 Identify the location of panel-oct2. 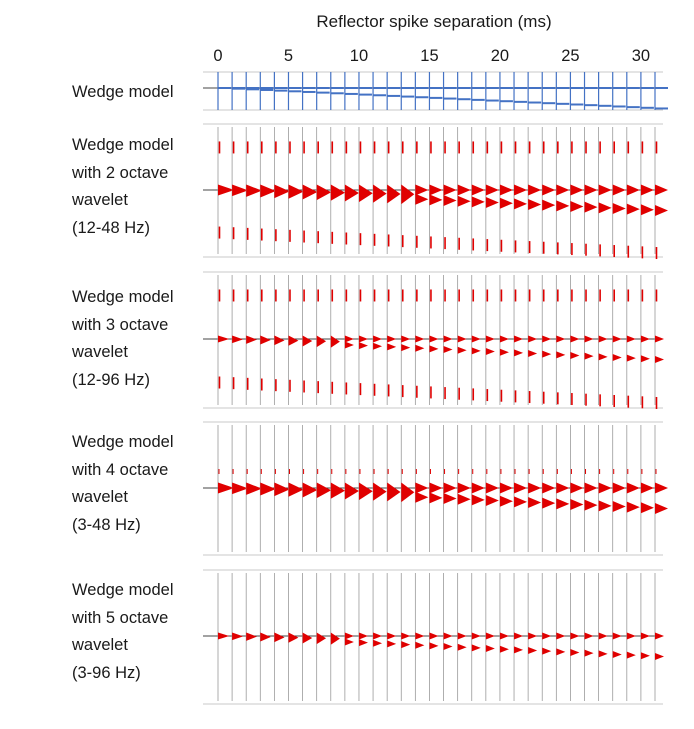
(435, 191).